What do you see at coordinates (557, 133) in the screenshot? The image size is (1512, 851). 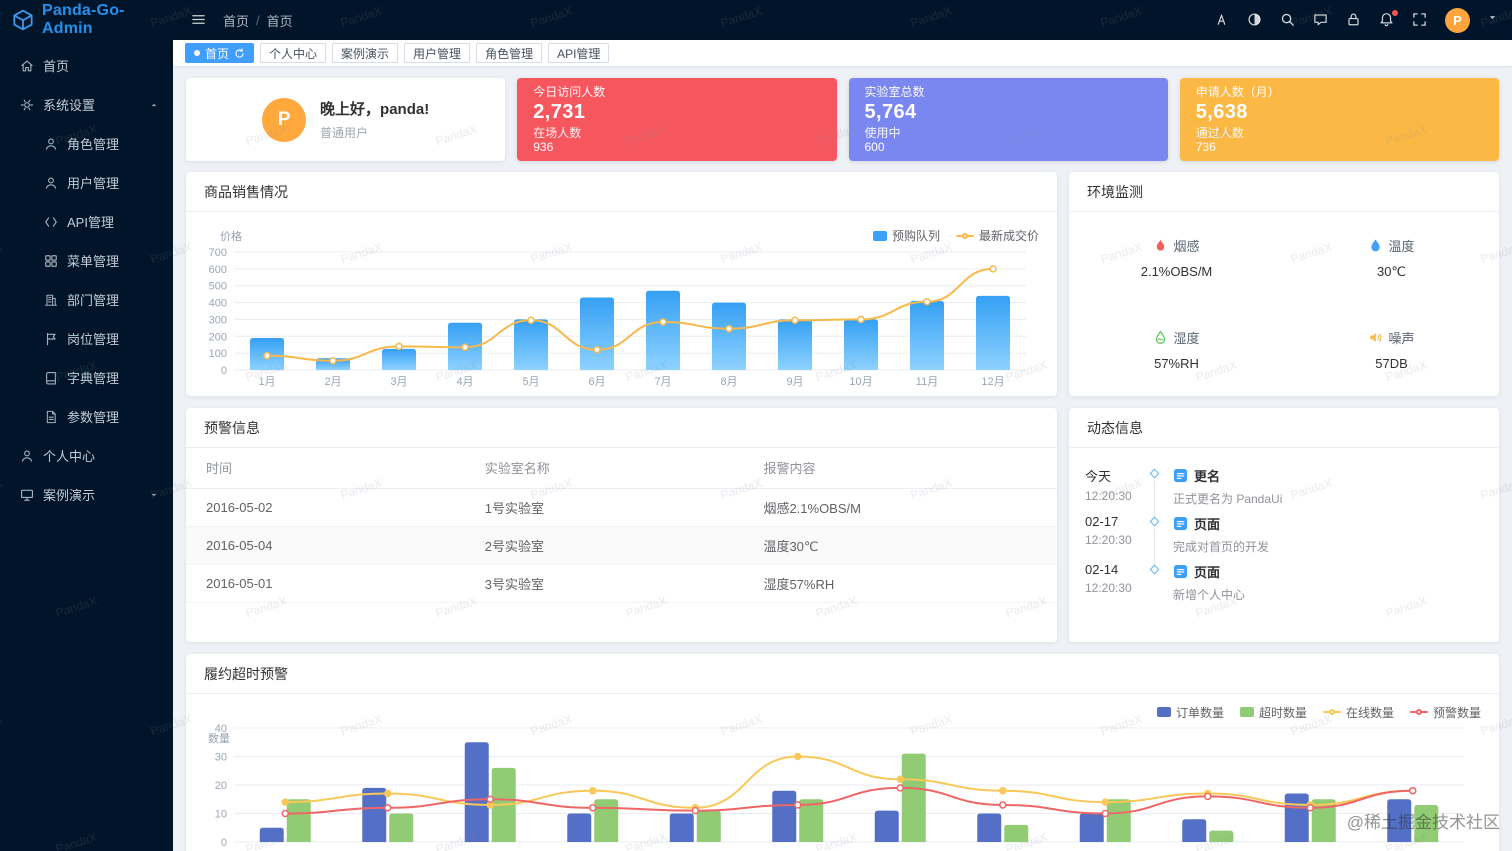 I see `stat-sub-label: 在场人数` at bounding box center [557, 133].